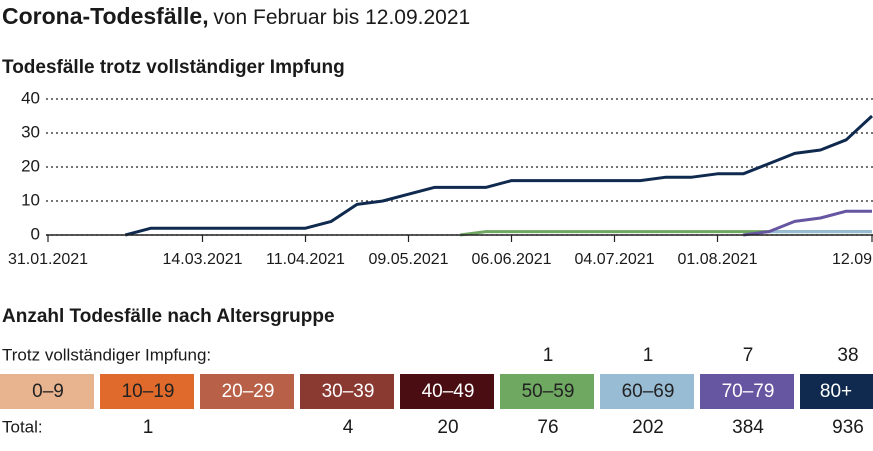 The image size is (873, 451). What do you see at coordinates (648, 427) in the screenshot?
I see `total-count: 202` at bounding box center [648, 427].